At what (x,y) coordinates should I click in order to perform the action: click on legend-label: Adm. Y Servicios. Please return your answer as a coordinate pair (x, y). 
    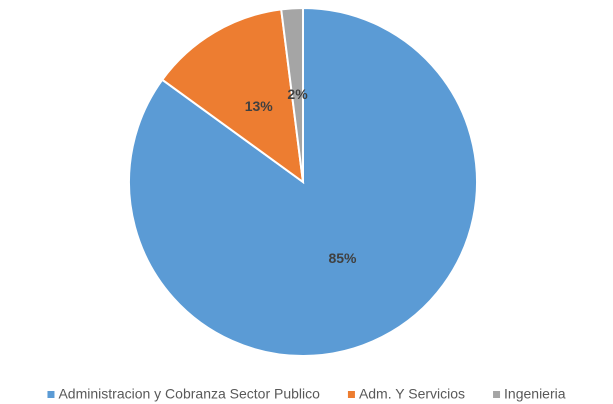
    Looking at the image, I should click on (412, 394).